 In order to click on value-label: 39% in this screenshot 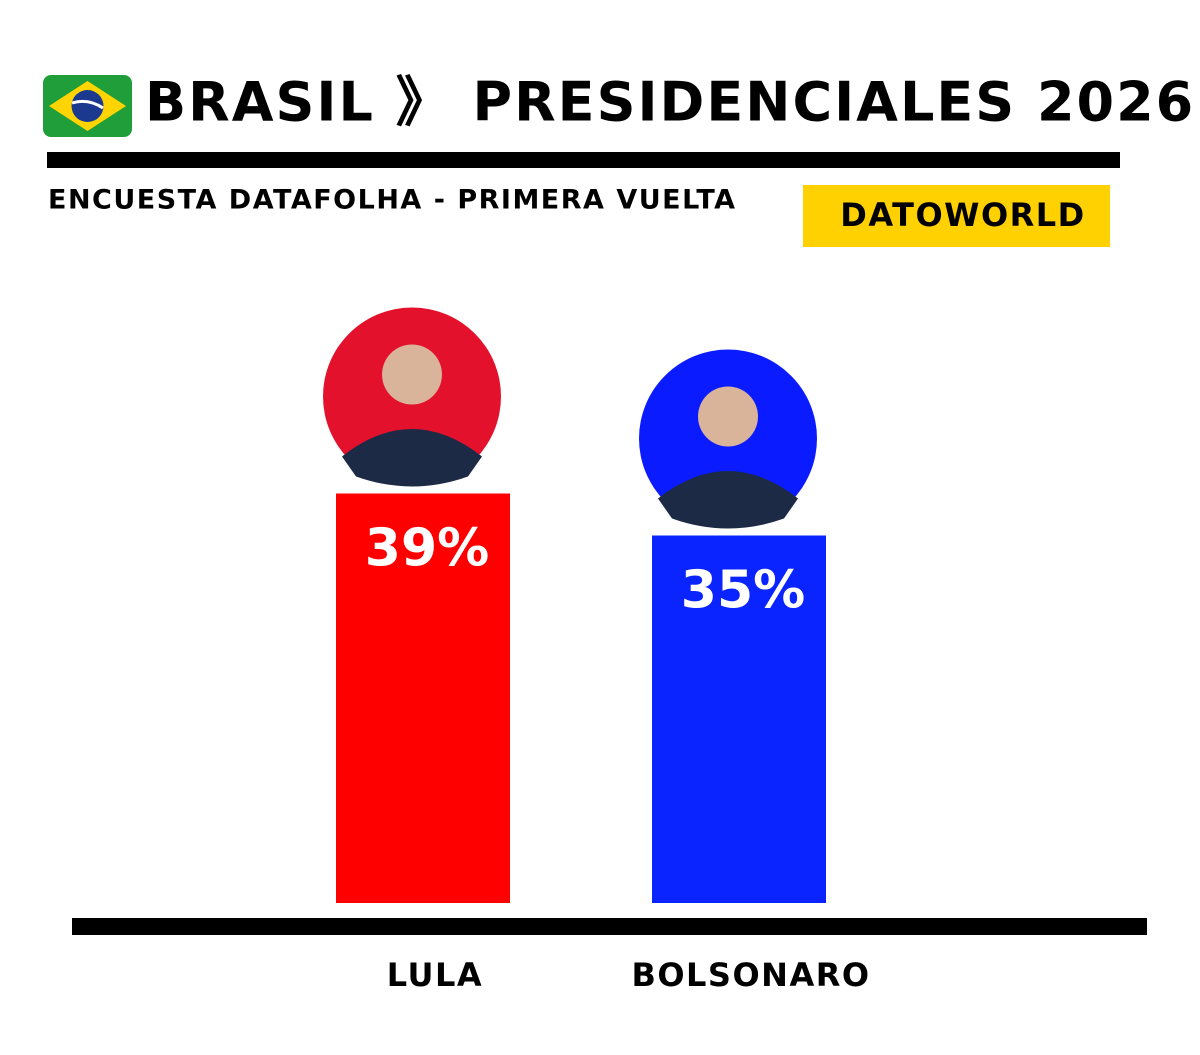, I will do `click(427, 549)`.